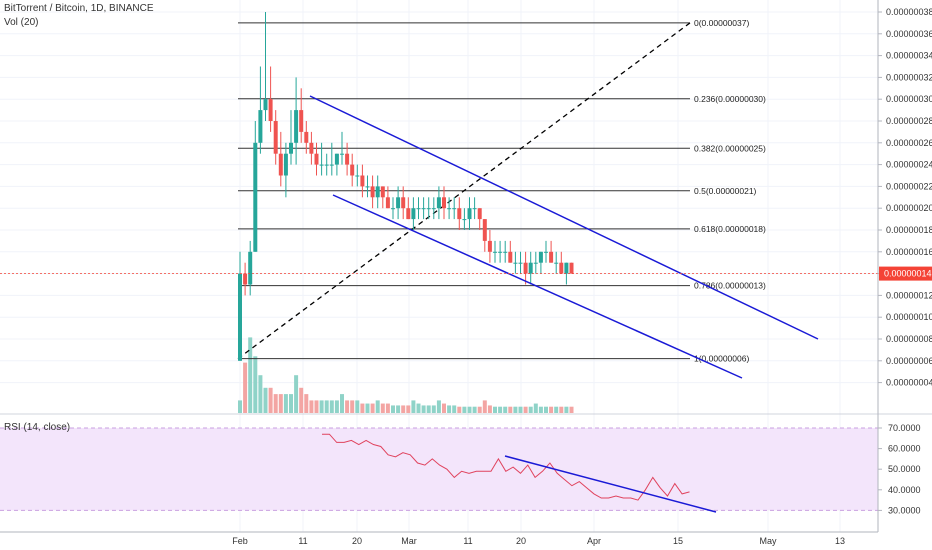  What do you see at coordinates (904, 469) in the screenshot?
I see `rsi-tick-label: 50.0000` at bounding box center [904, 469].